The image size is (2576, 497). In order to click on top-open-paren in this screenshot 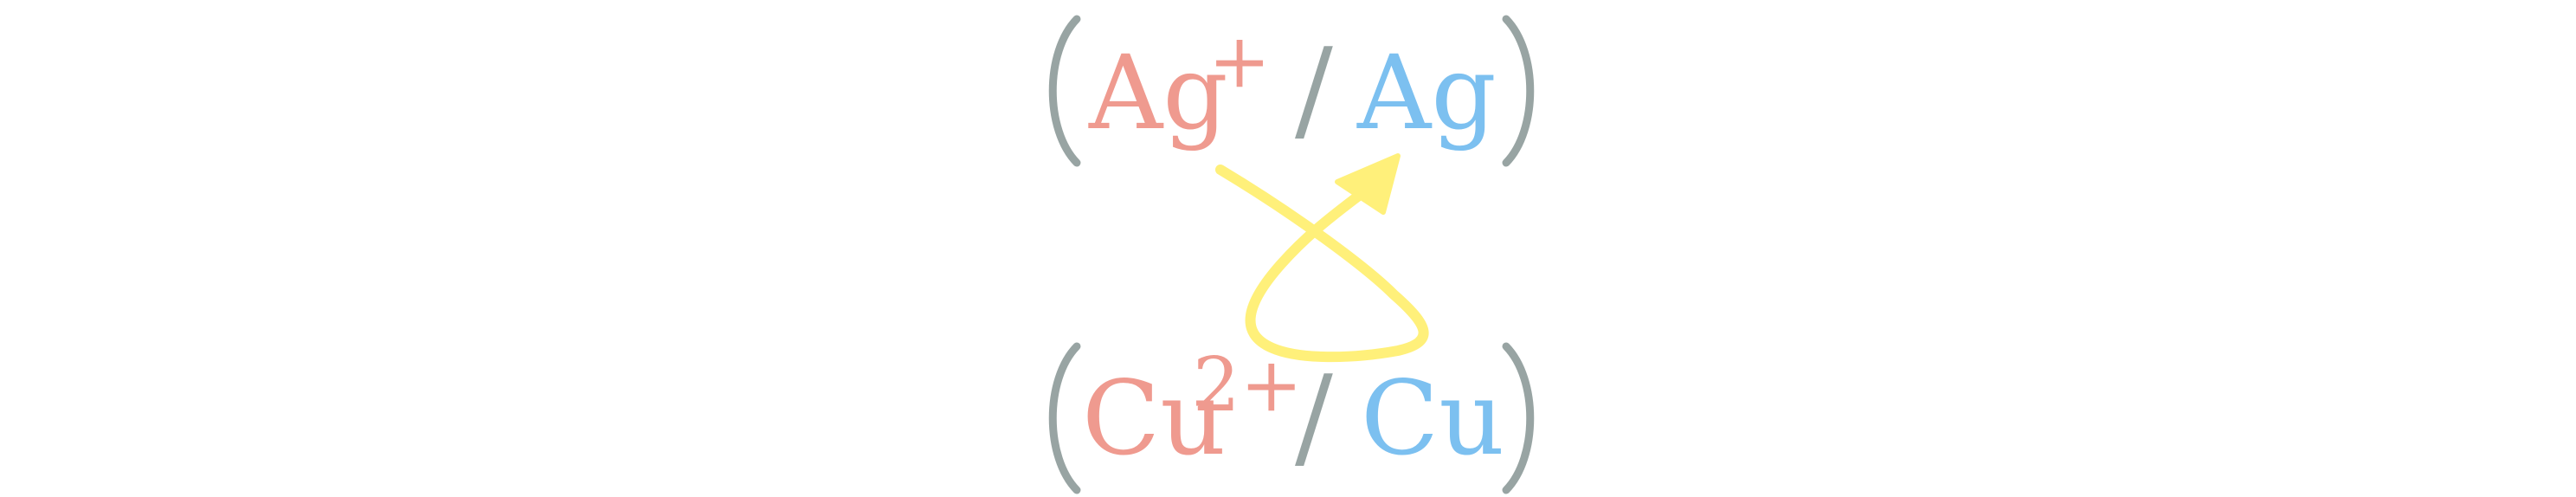, I will do `click(1064, 91)`.